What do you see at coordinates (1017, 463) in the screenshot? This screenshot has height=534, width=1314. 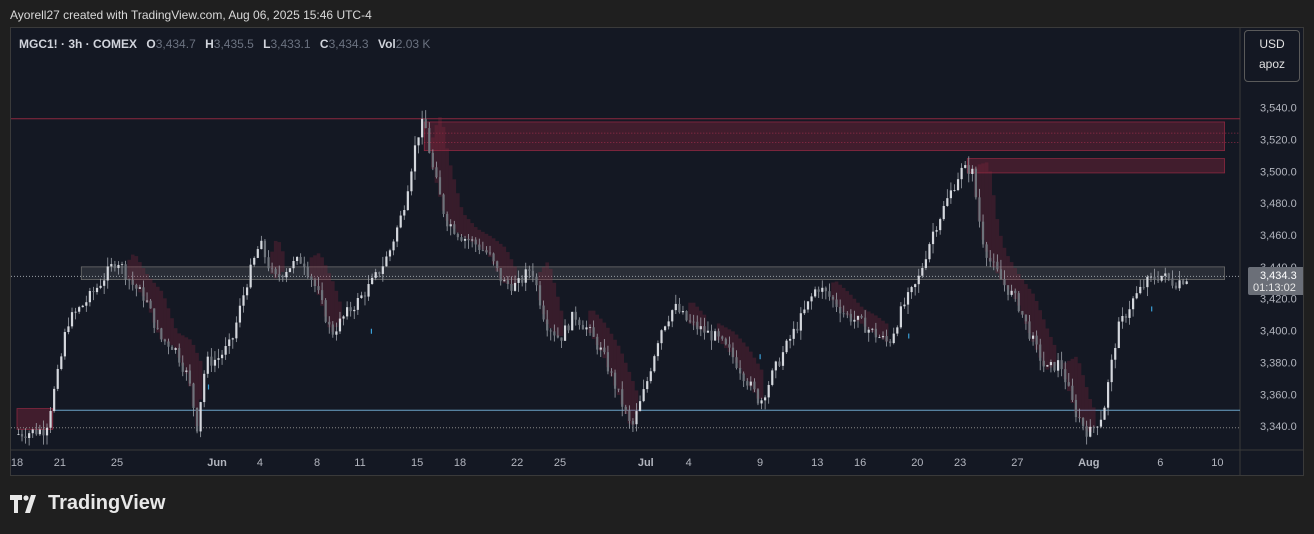 I see `x-tick-label: 27` at bounding box center [1017, 463].